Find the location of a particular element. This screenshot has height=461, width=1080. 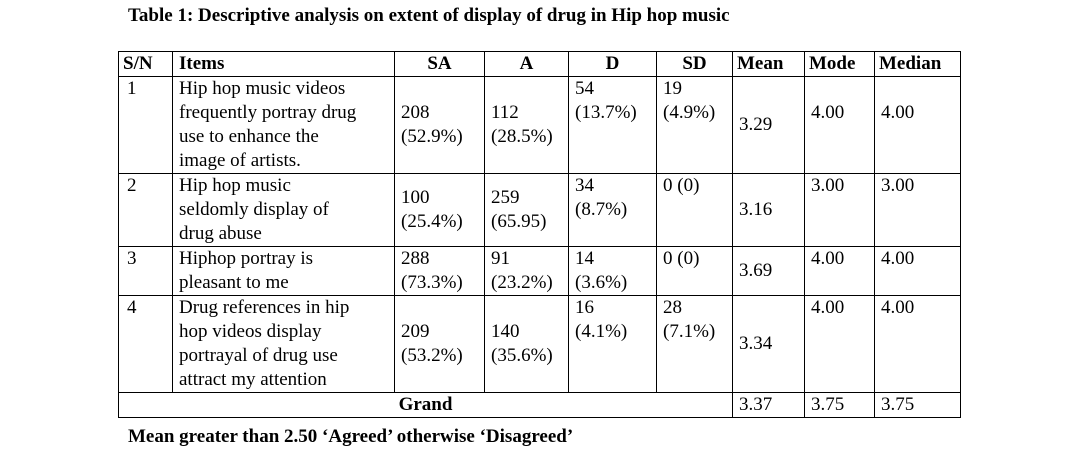

a-percent: (65.95) is located at coordinates (519, 221).